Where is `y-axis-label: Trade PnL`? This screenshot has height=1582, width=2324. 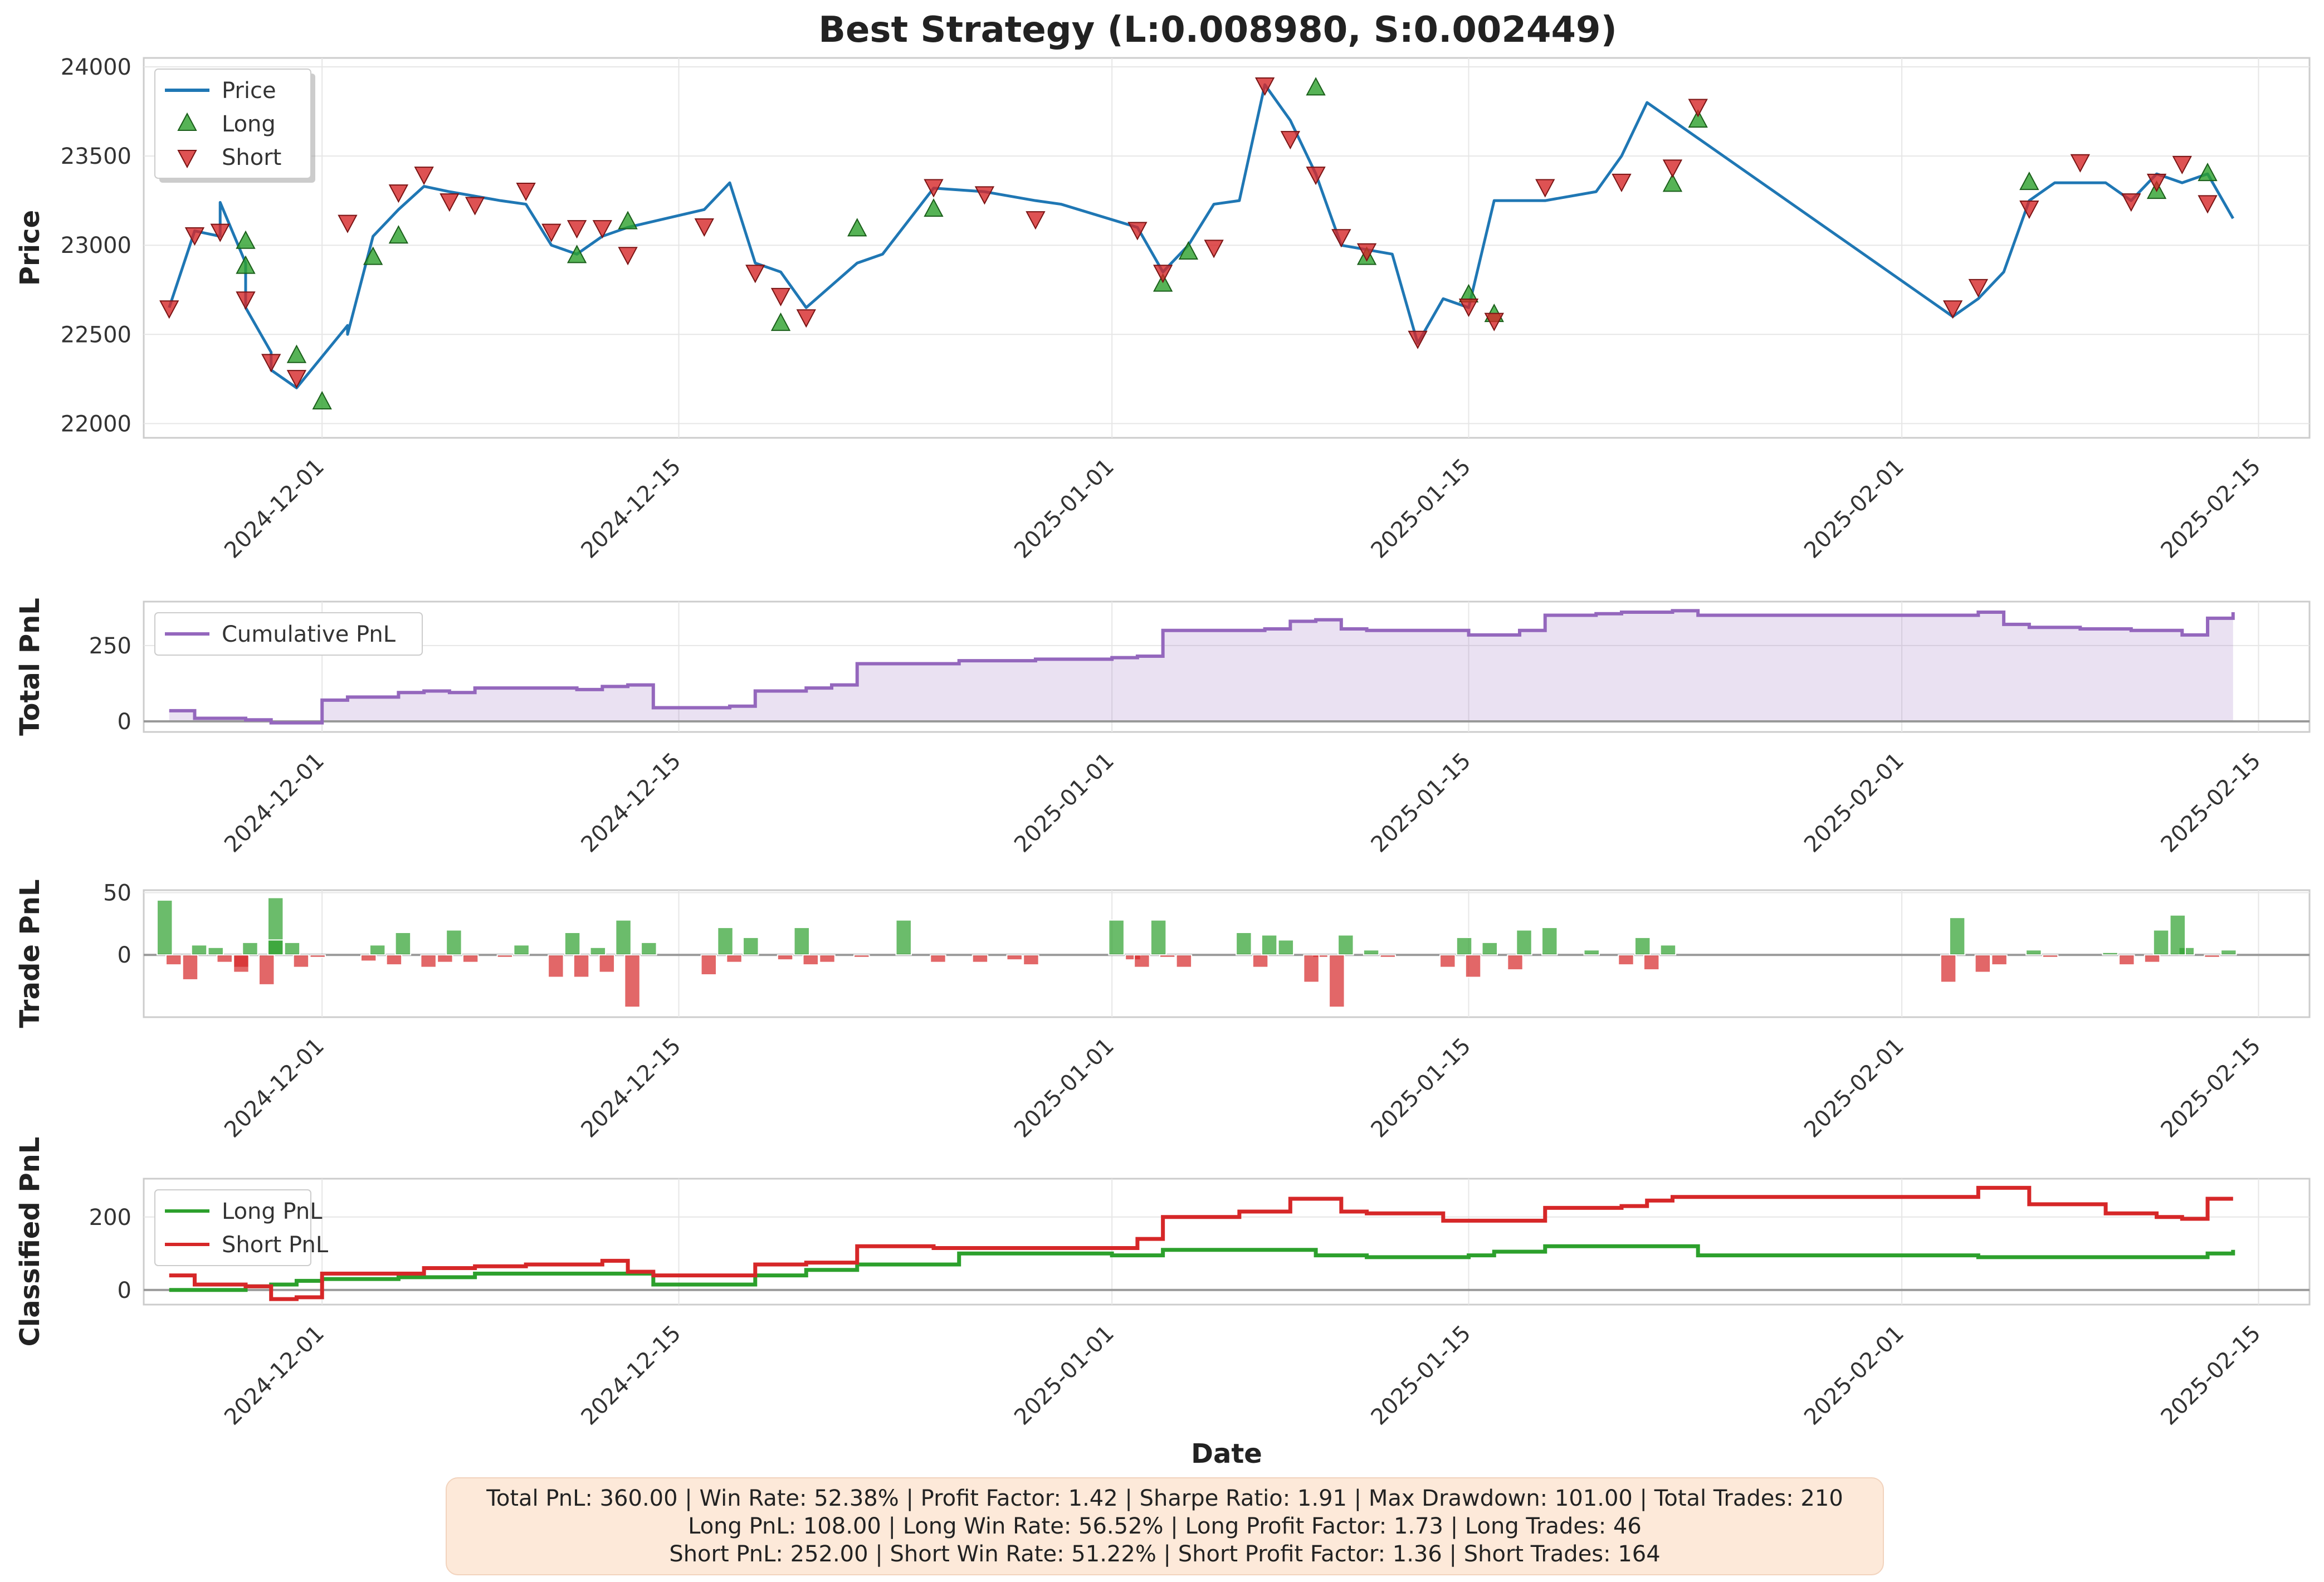
y-axis-label: Trade PnL is located at coordinates (30, 954).